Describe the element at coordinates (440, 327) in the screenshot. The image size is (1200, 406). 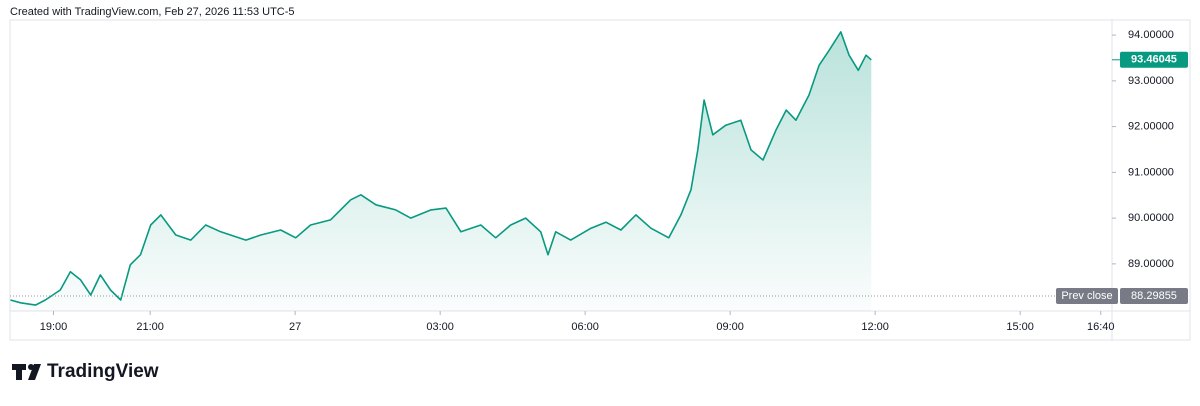
I see `x-tick-label: 03:00` at that location.